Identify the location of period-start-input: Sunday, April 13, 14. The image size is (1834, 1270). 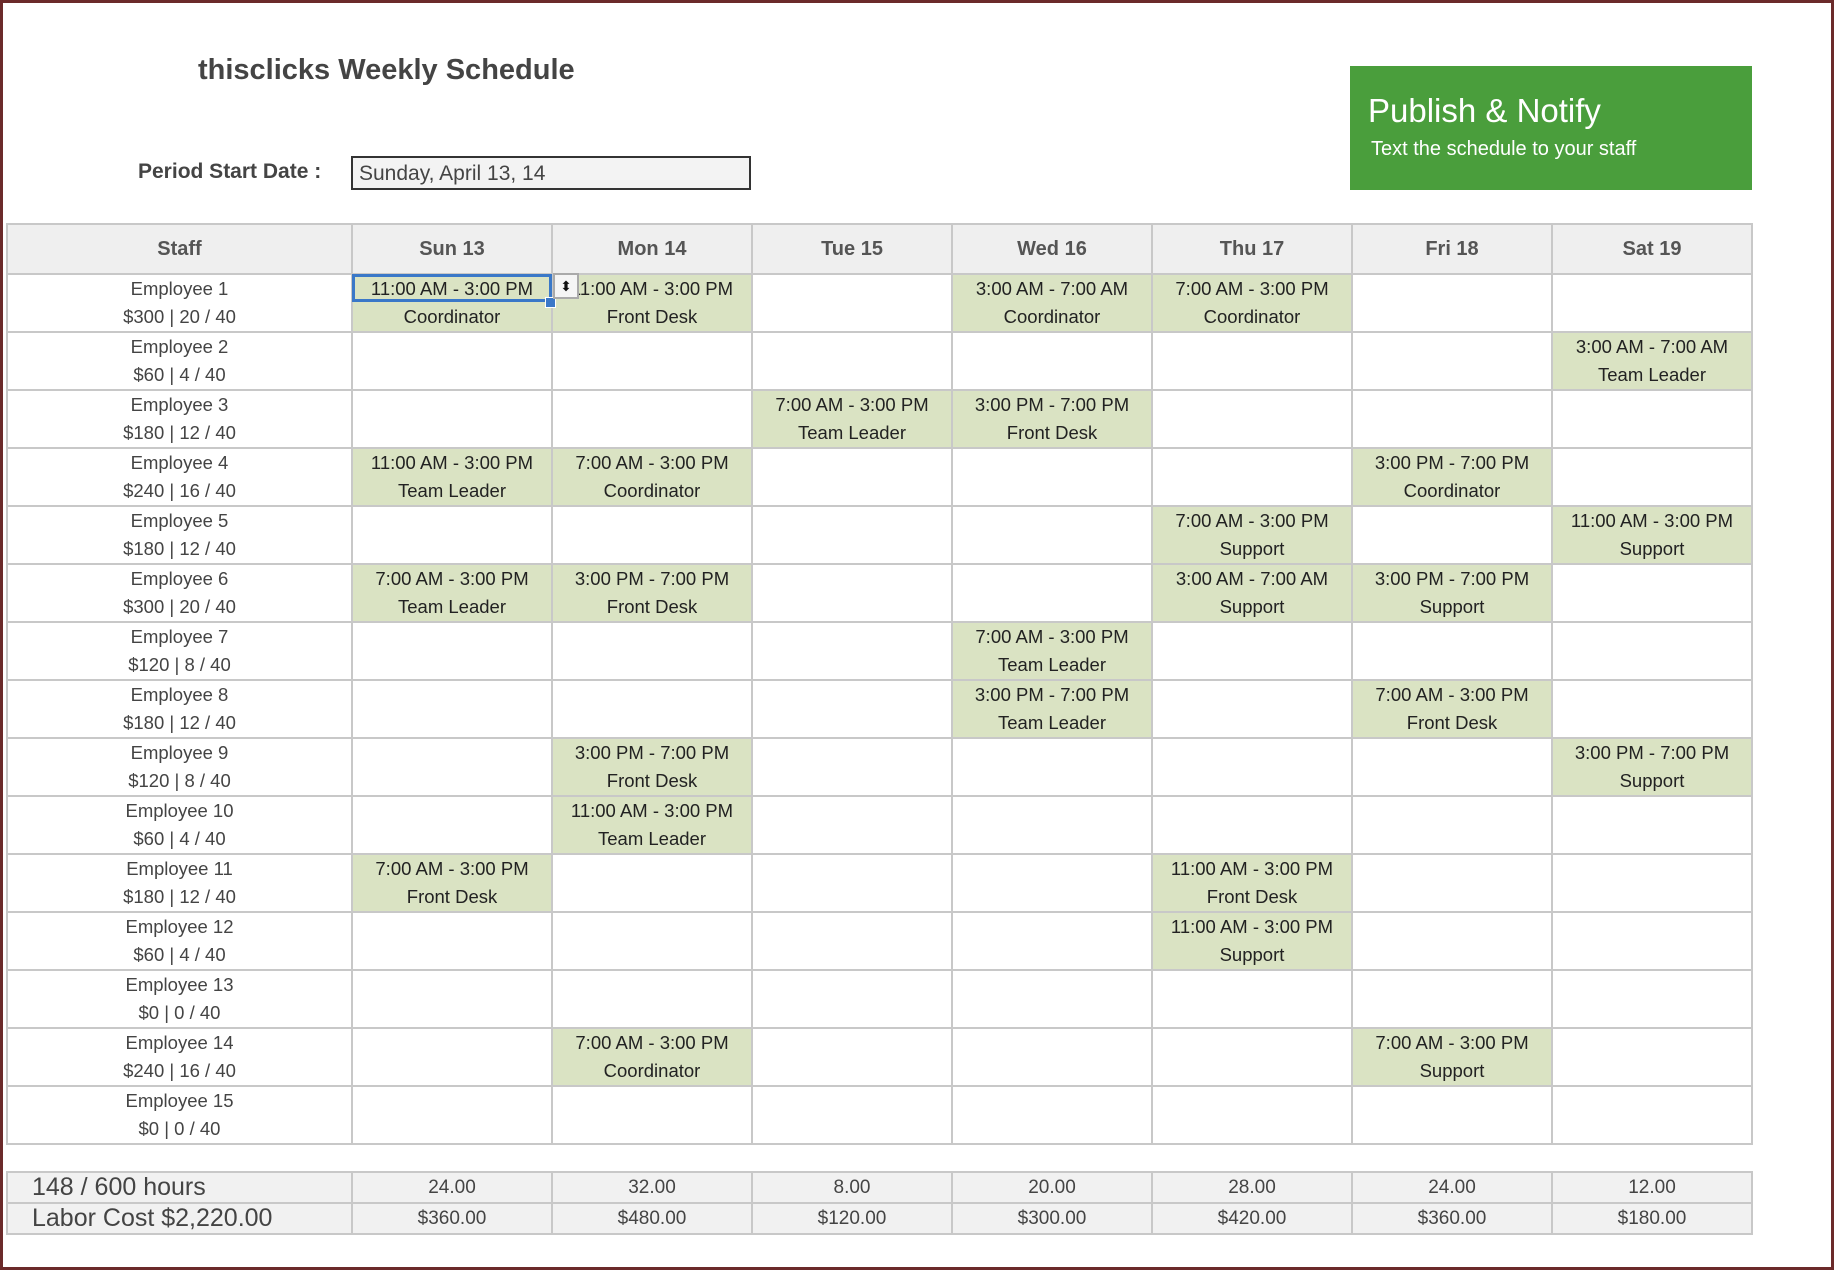
(551, 173).